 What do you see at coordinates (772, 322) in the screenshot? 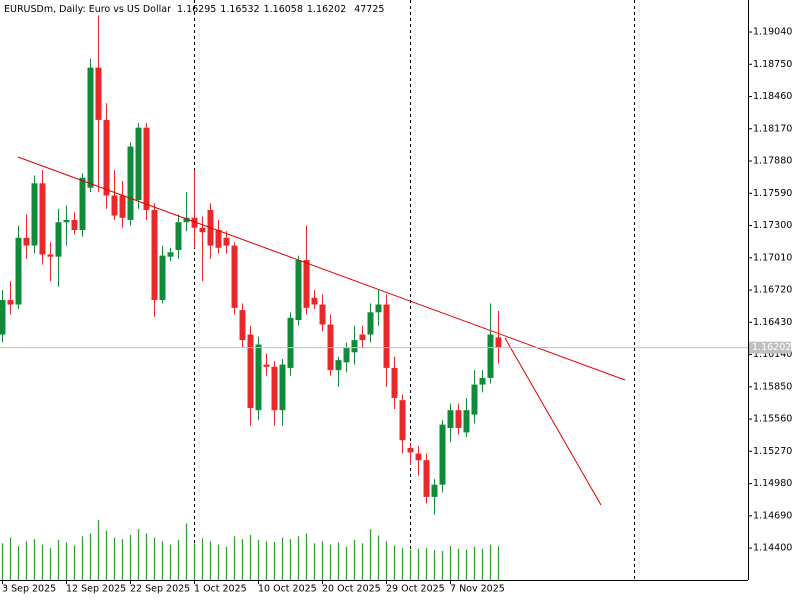
I see `y-tick-label: 1.16430` at bounding box center [772, 322].